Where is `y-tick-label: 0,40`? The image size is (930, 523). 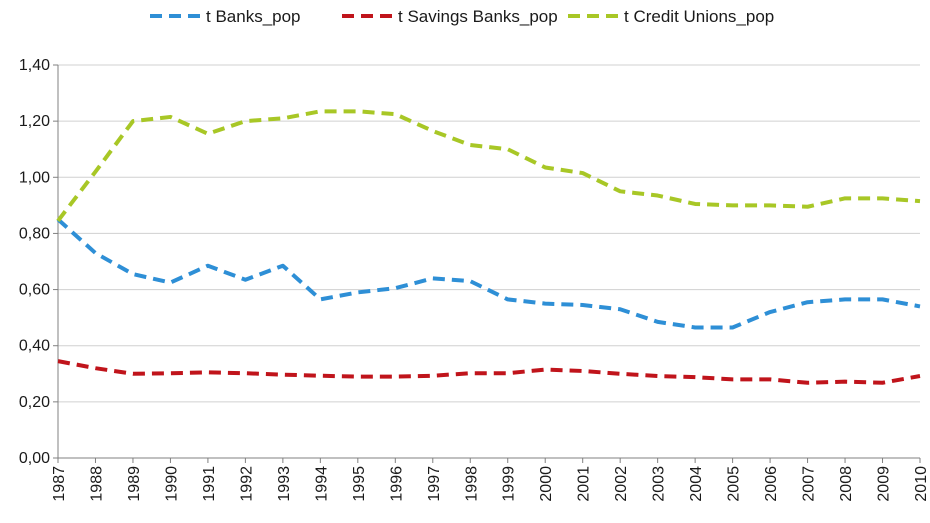
y-tick-label: 0,40 is located at coordinates (34, 346).